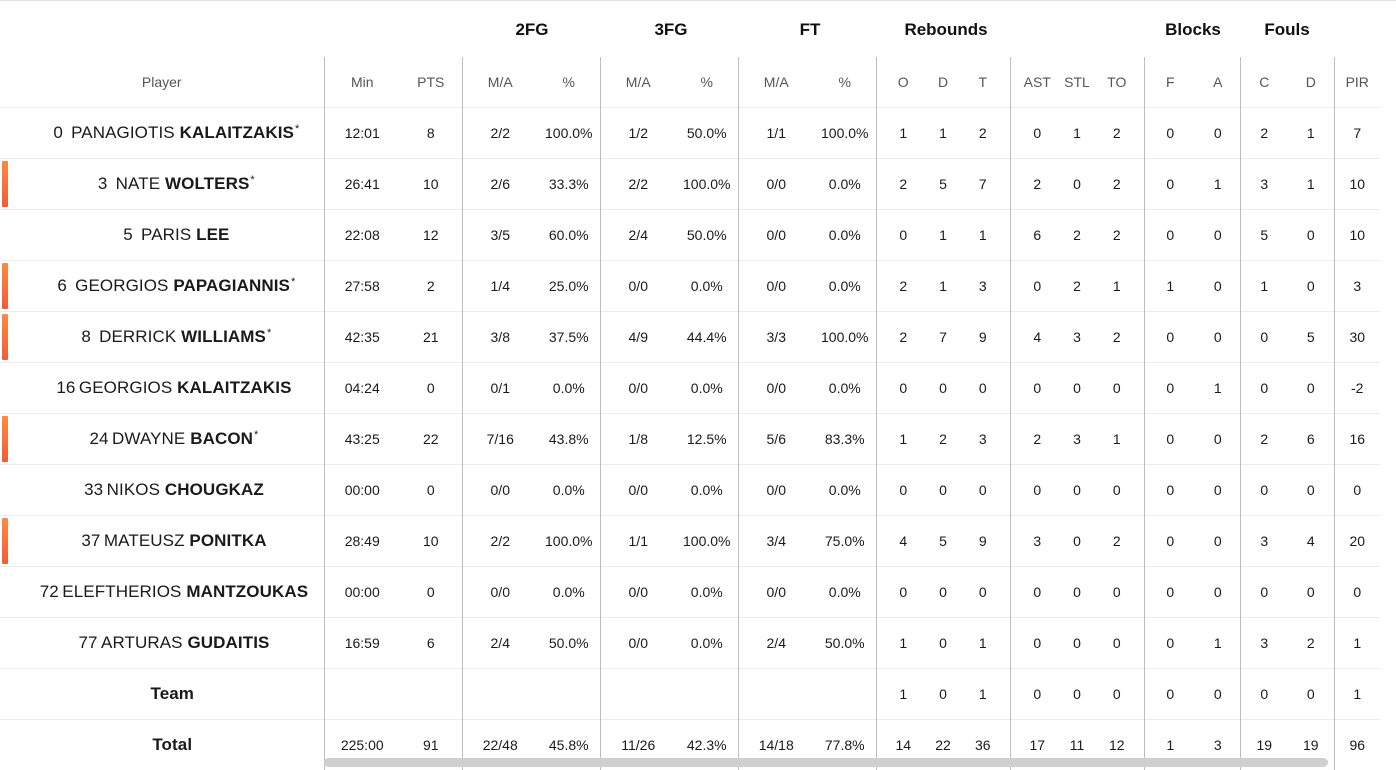  What do you see at coordinates (1037, 82) in the screenshot?
I see `column-header-12: AST` at bounding box center [1037, 82].